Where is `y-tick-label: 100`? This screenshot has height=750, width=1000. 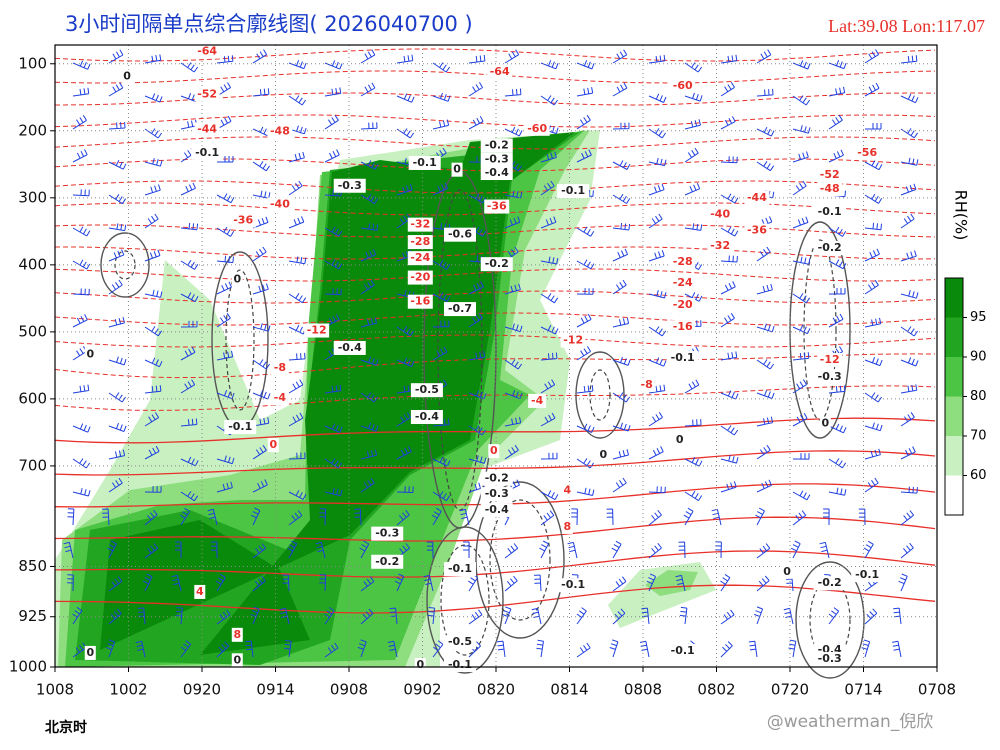
y-tick-label: 100 is located at coordinates (32, 63).